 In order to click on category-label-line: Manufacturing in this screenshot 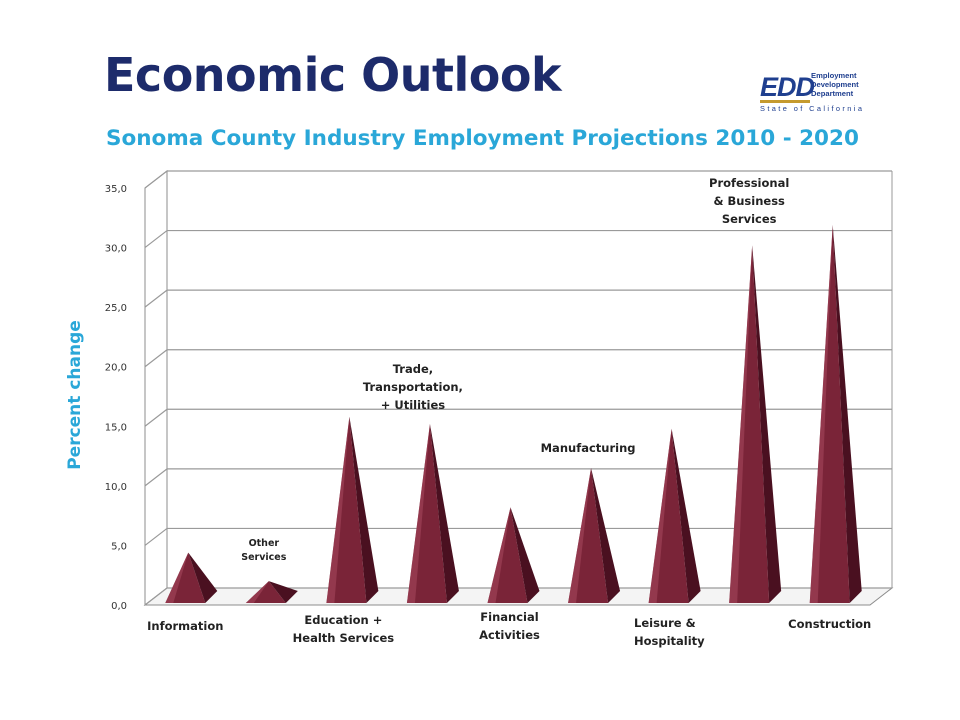, I will do `click(588, 448)`.